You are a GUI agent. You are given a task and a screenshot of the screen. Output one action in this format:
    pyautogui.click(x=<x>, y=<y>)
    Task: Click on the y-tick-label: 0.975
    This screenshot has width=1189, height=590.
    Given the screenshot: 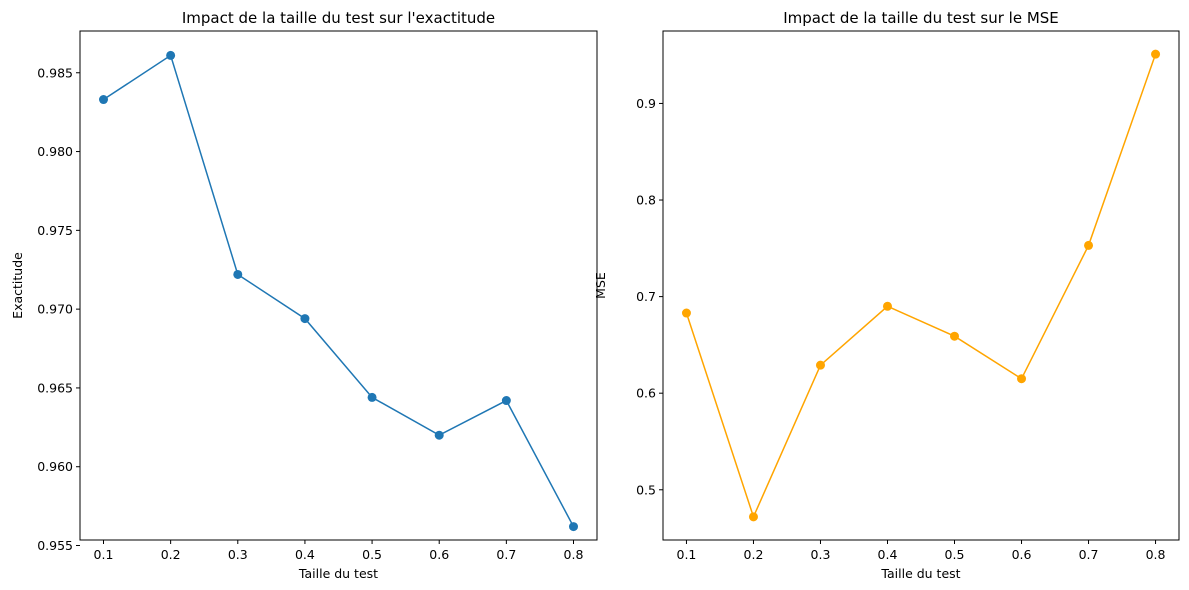 What is the action you would take?
    pyautogui.click(x=55, y=230)
    